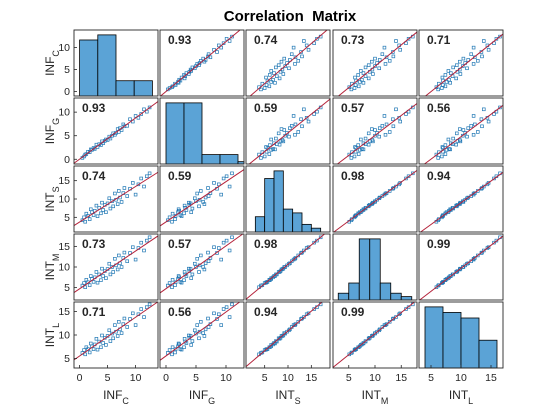  Describe the element at coordinates (287, 397) in the screenshot. I see `x-axis-label-2: INTS` at that location.